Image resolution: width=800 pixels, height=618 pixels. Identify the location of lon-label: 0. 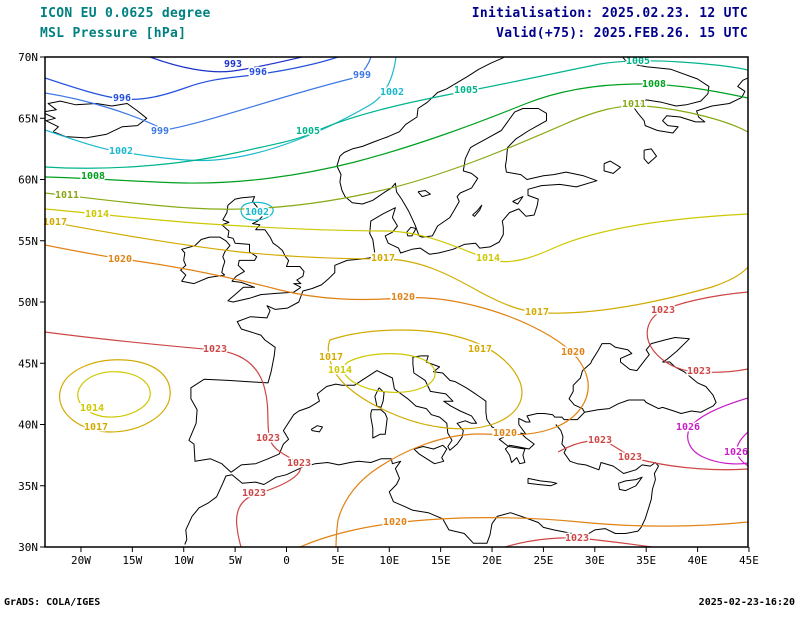
(286, 560).